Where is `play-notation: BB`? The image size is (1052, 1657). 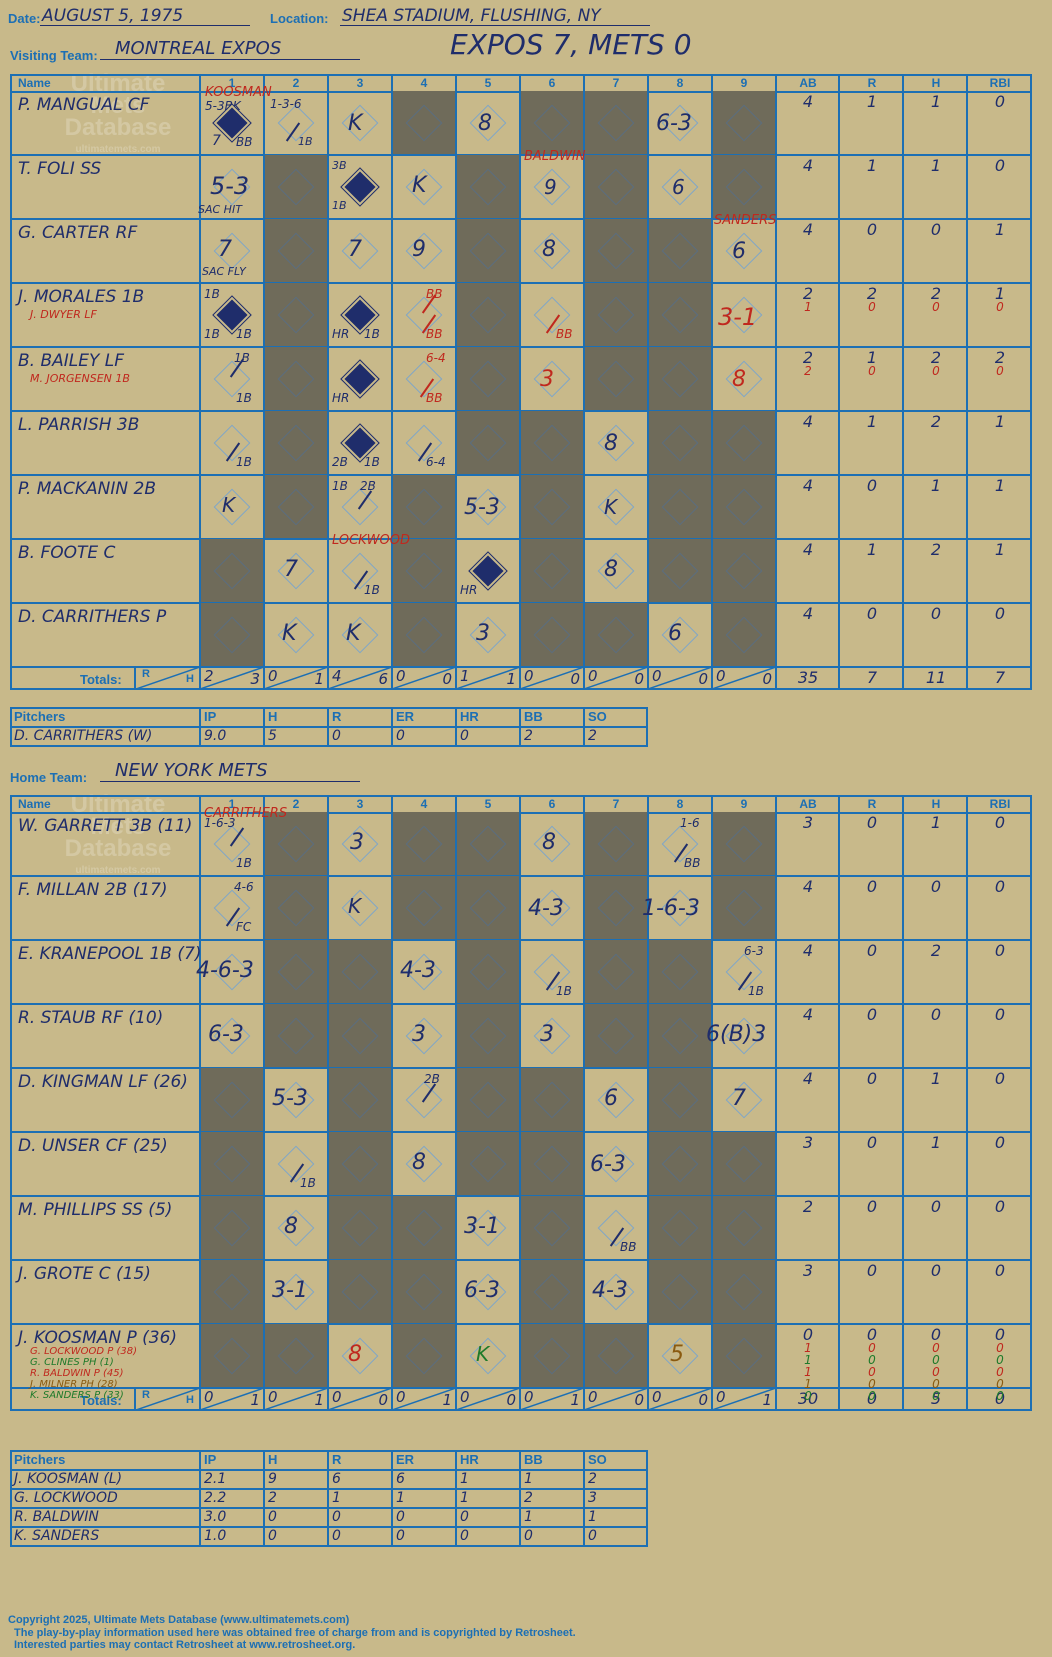
play-notation: BB is located at coordinates (434, 294).